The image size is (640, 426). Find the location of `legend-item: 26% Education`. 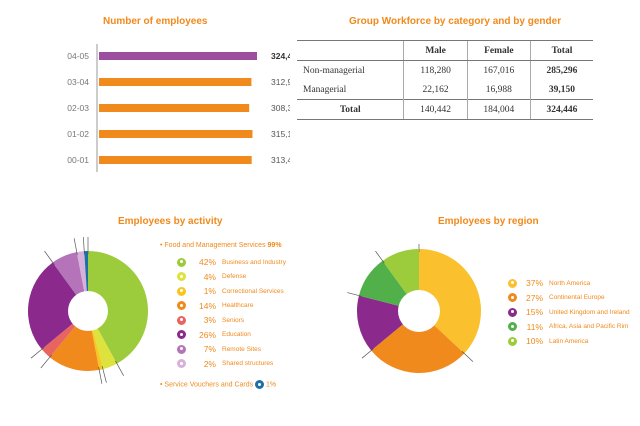

legend-item: 26% Education is located at coordinates (214, 335).